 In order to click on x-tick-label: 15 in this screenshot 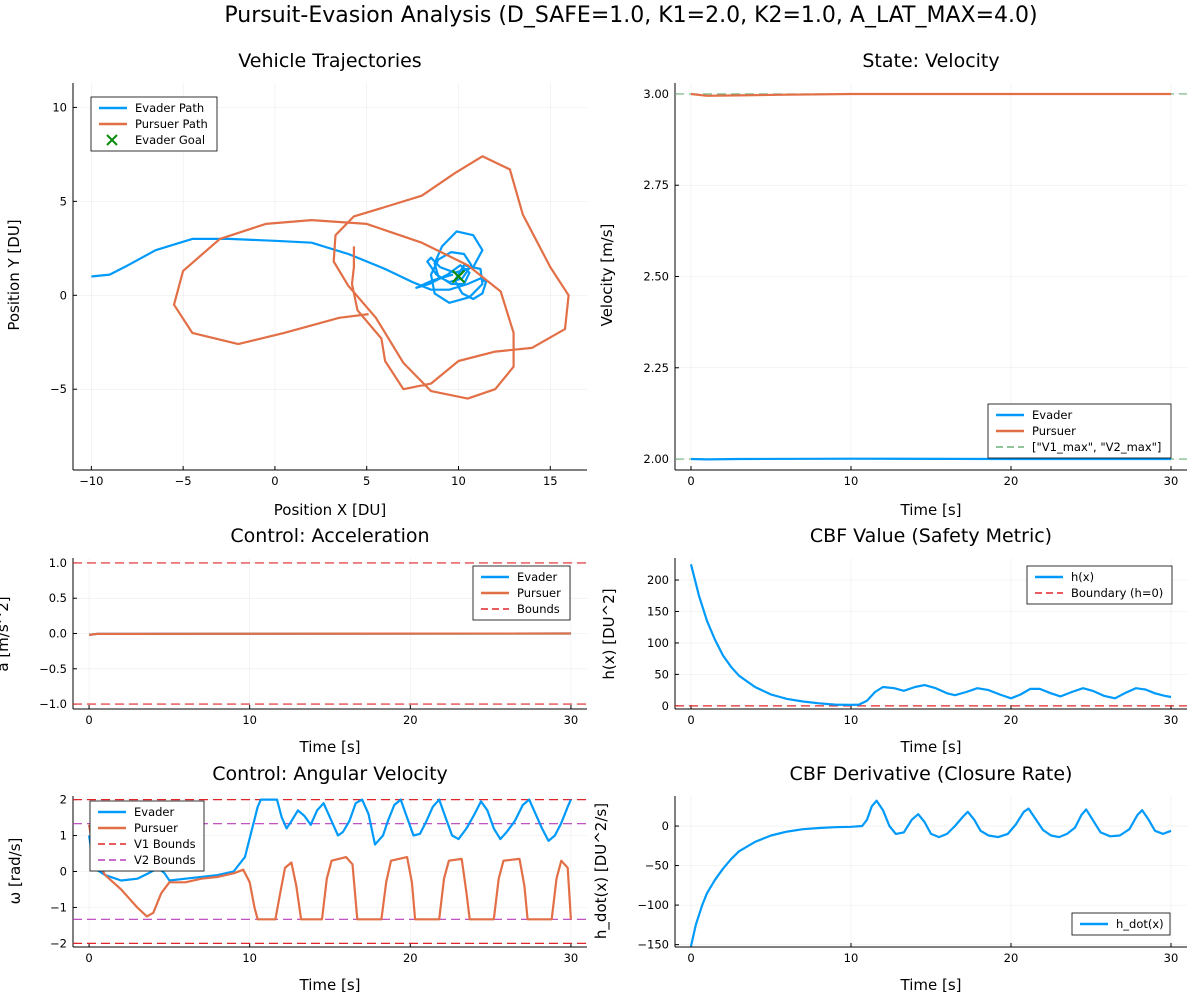, I will do `click(550, 481)`.